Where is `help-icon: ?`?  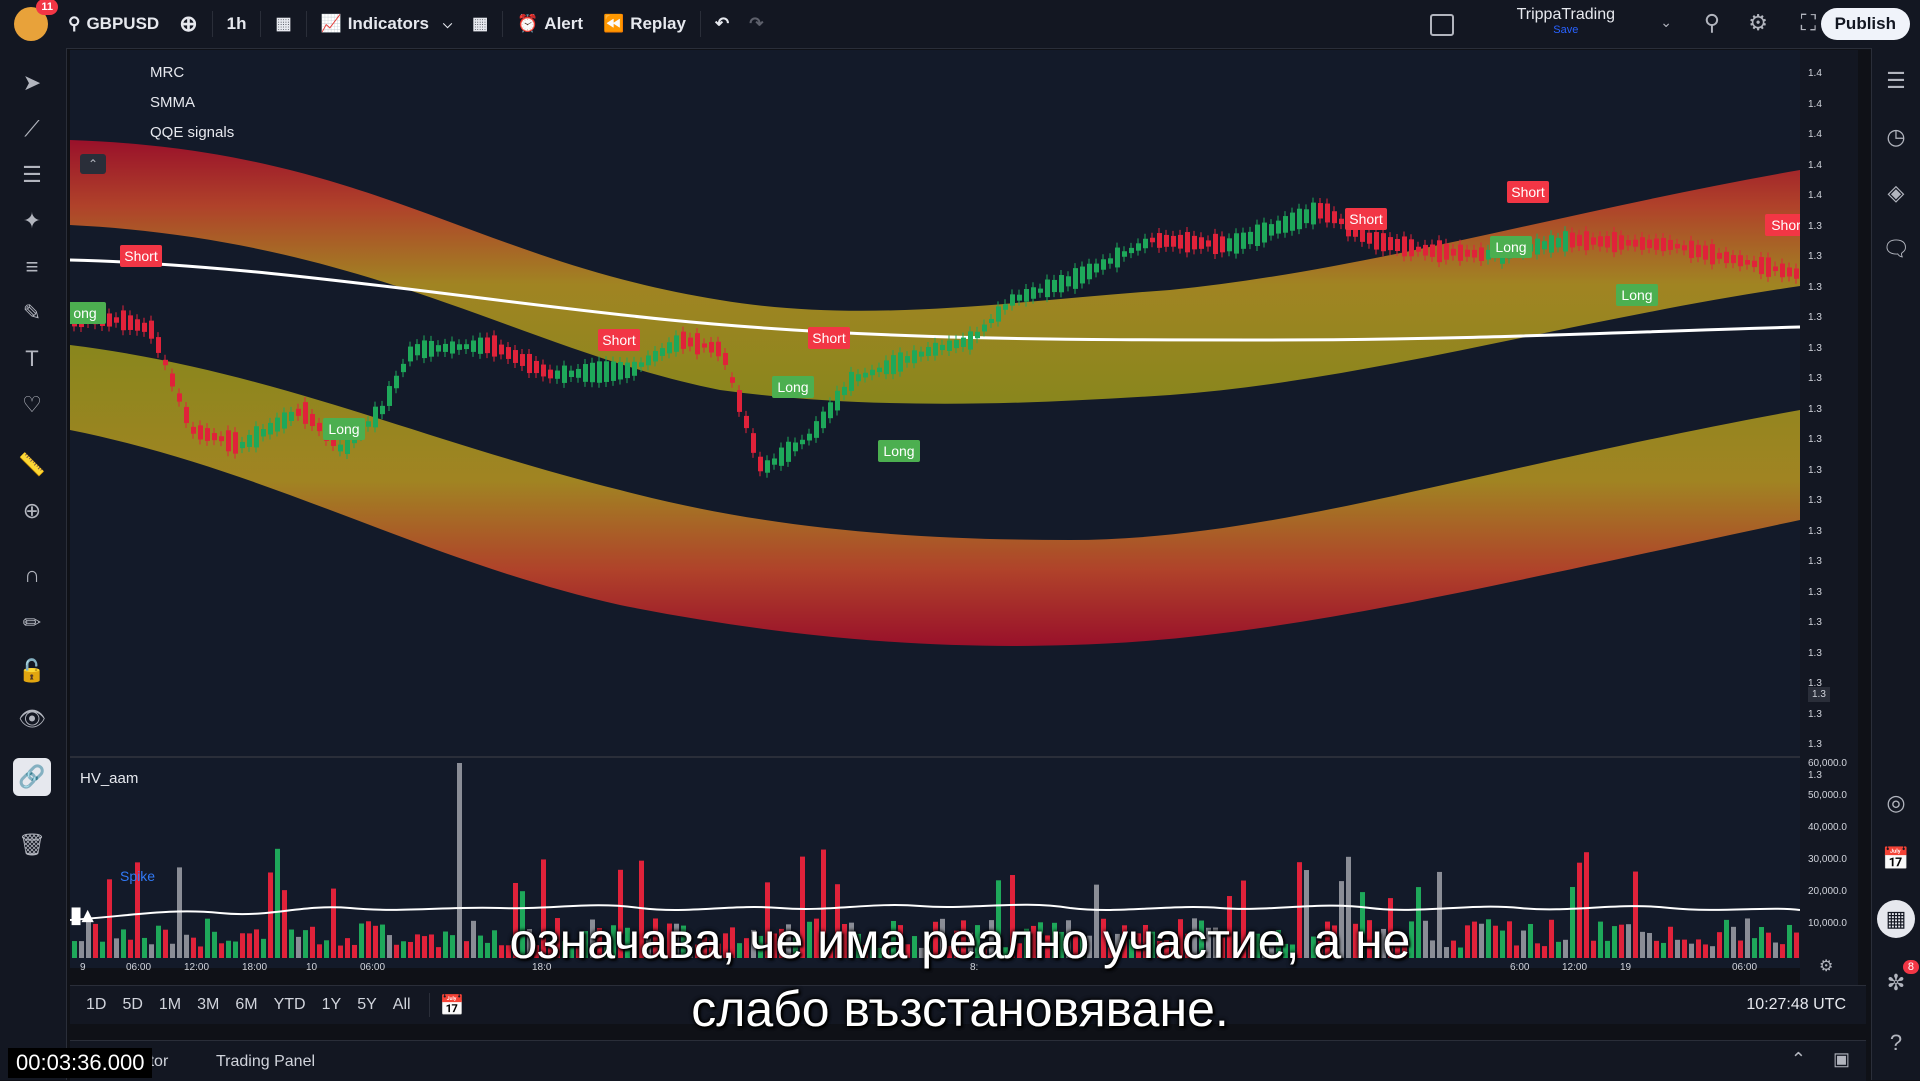
help-icon: ? is located at coordinates (1896, 1042).